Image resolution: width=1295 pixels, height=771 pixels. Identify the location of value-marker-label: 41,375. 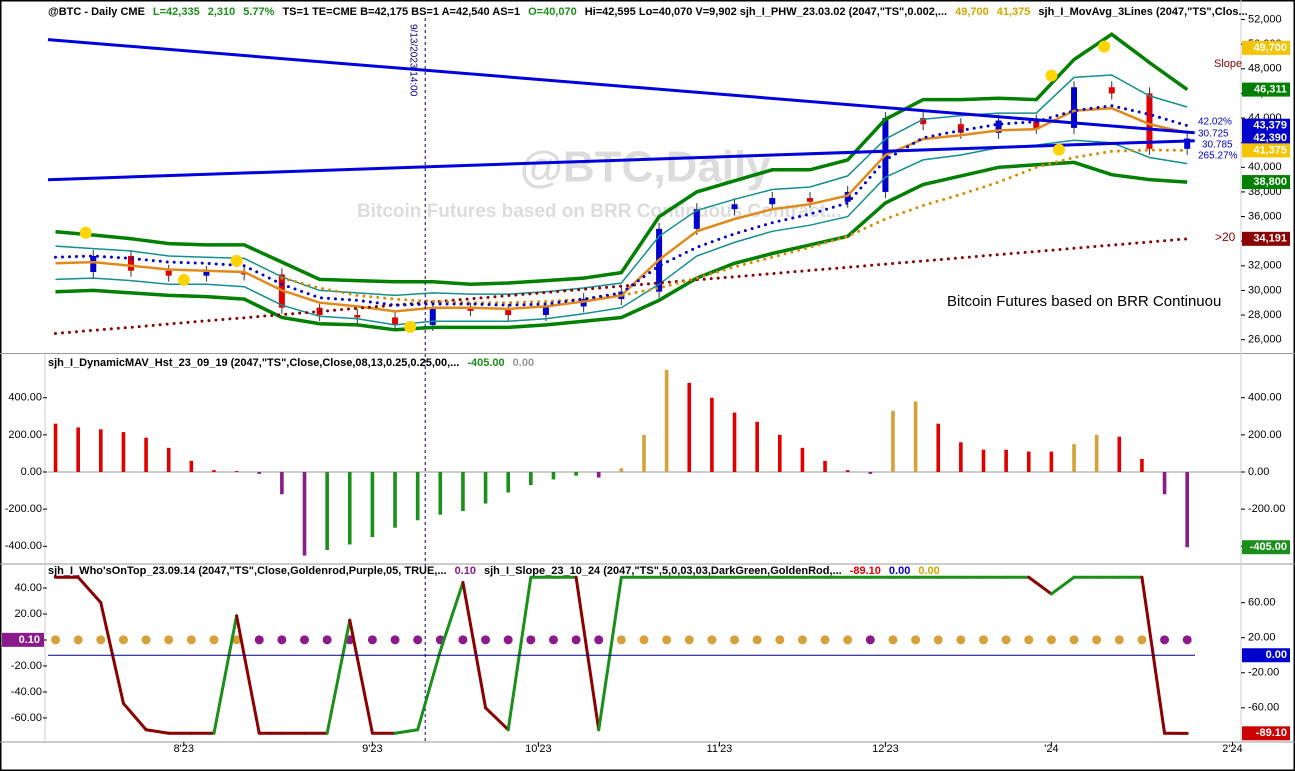
(1270, 150).